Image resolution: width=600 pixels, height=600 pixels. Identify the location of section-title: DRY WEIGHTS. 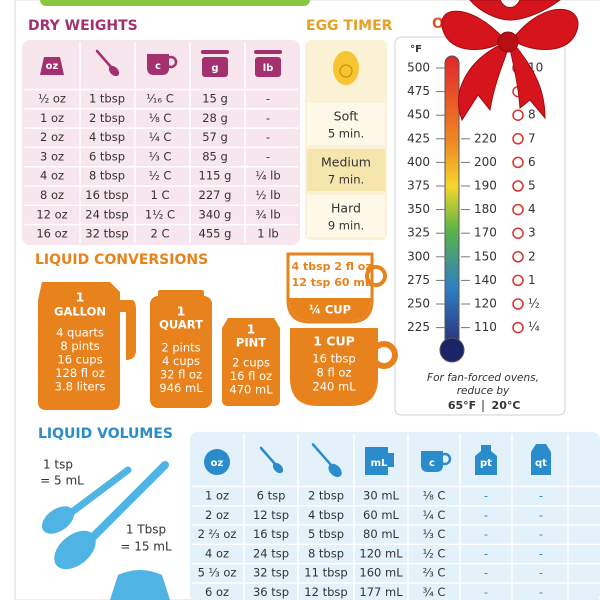
(83, 26).